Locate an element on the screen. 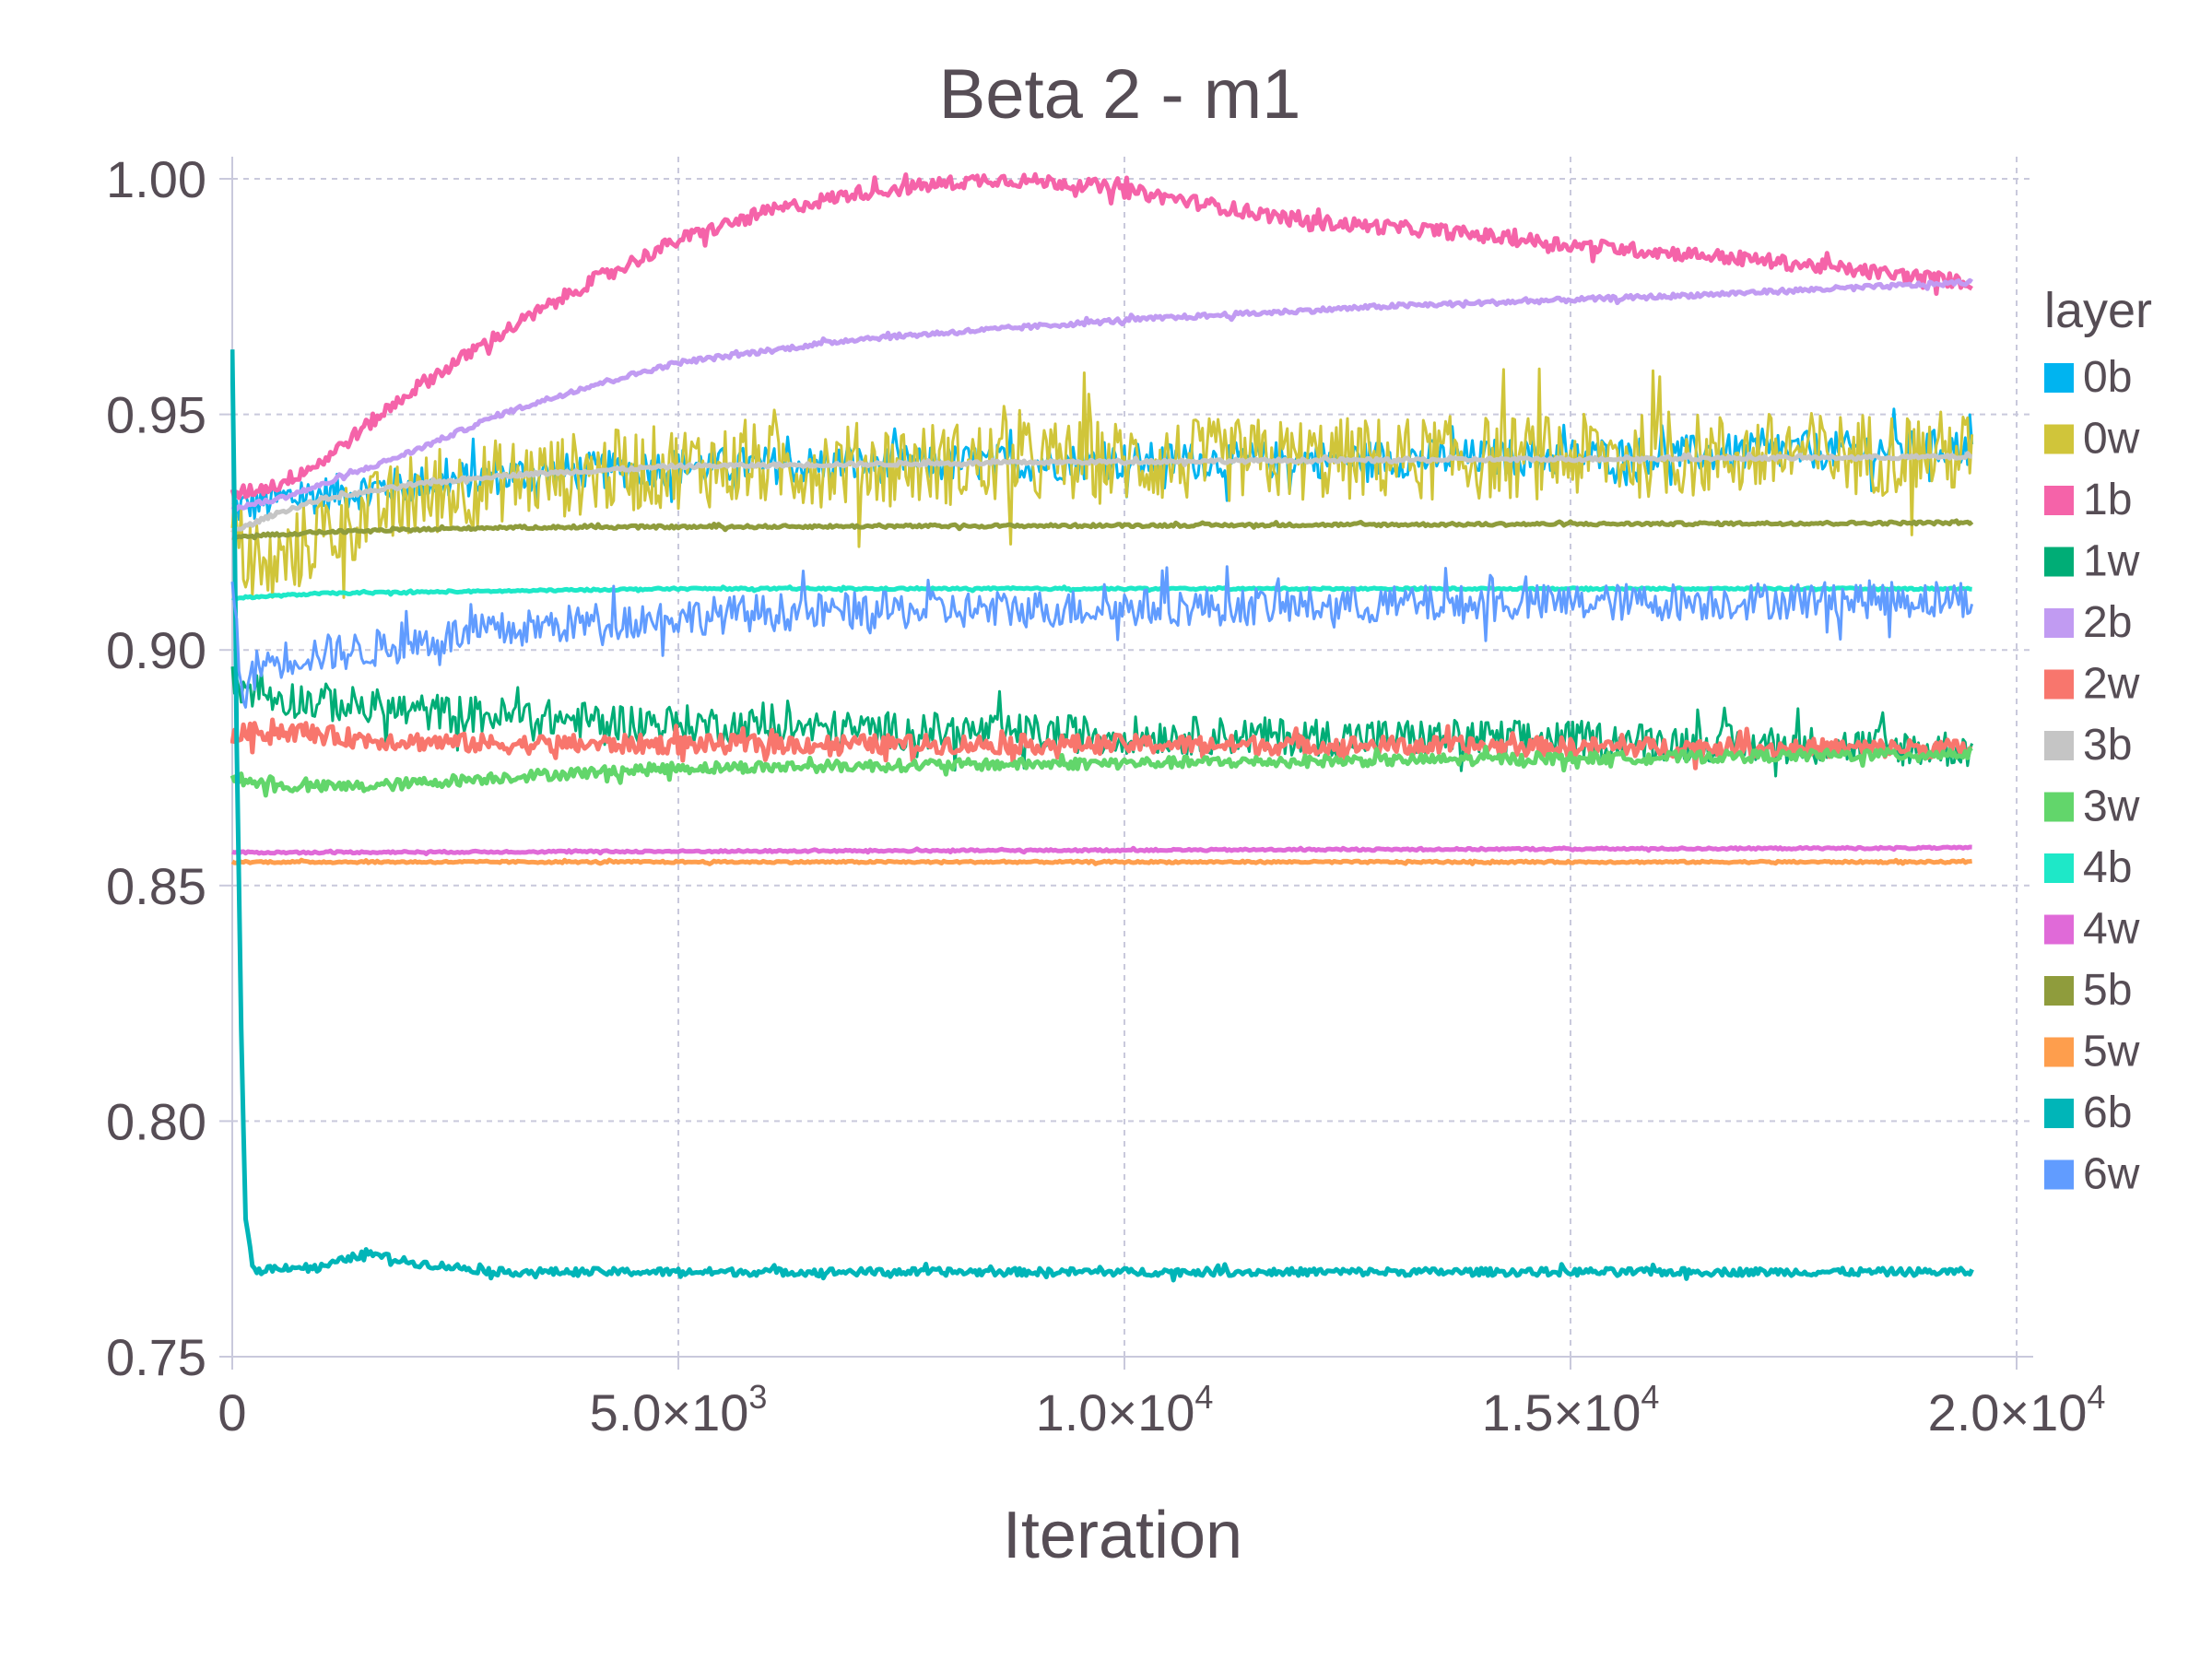 This screenshot has height=1659, width=2212. legend-label-0b: 0b is located at coordinates (2107, 377).